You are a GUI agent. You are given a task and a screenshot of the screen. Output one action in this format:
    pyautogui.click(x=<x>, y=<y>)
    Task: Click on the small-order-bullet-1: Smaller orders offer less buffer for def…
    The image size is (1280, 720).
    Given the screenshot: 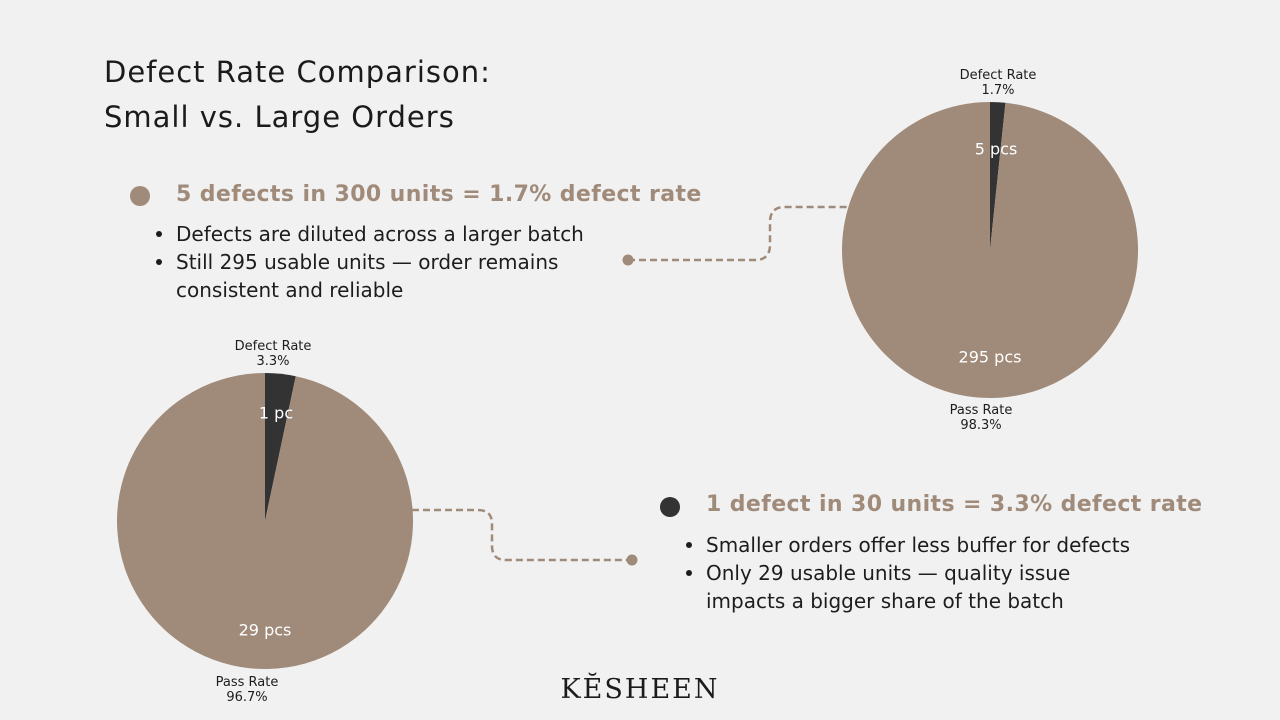 What is the action you would take?
    pyautogui.click(x=914, y=545)
    